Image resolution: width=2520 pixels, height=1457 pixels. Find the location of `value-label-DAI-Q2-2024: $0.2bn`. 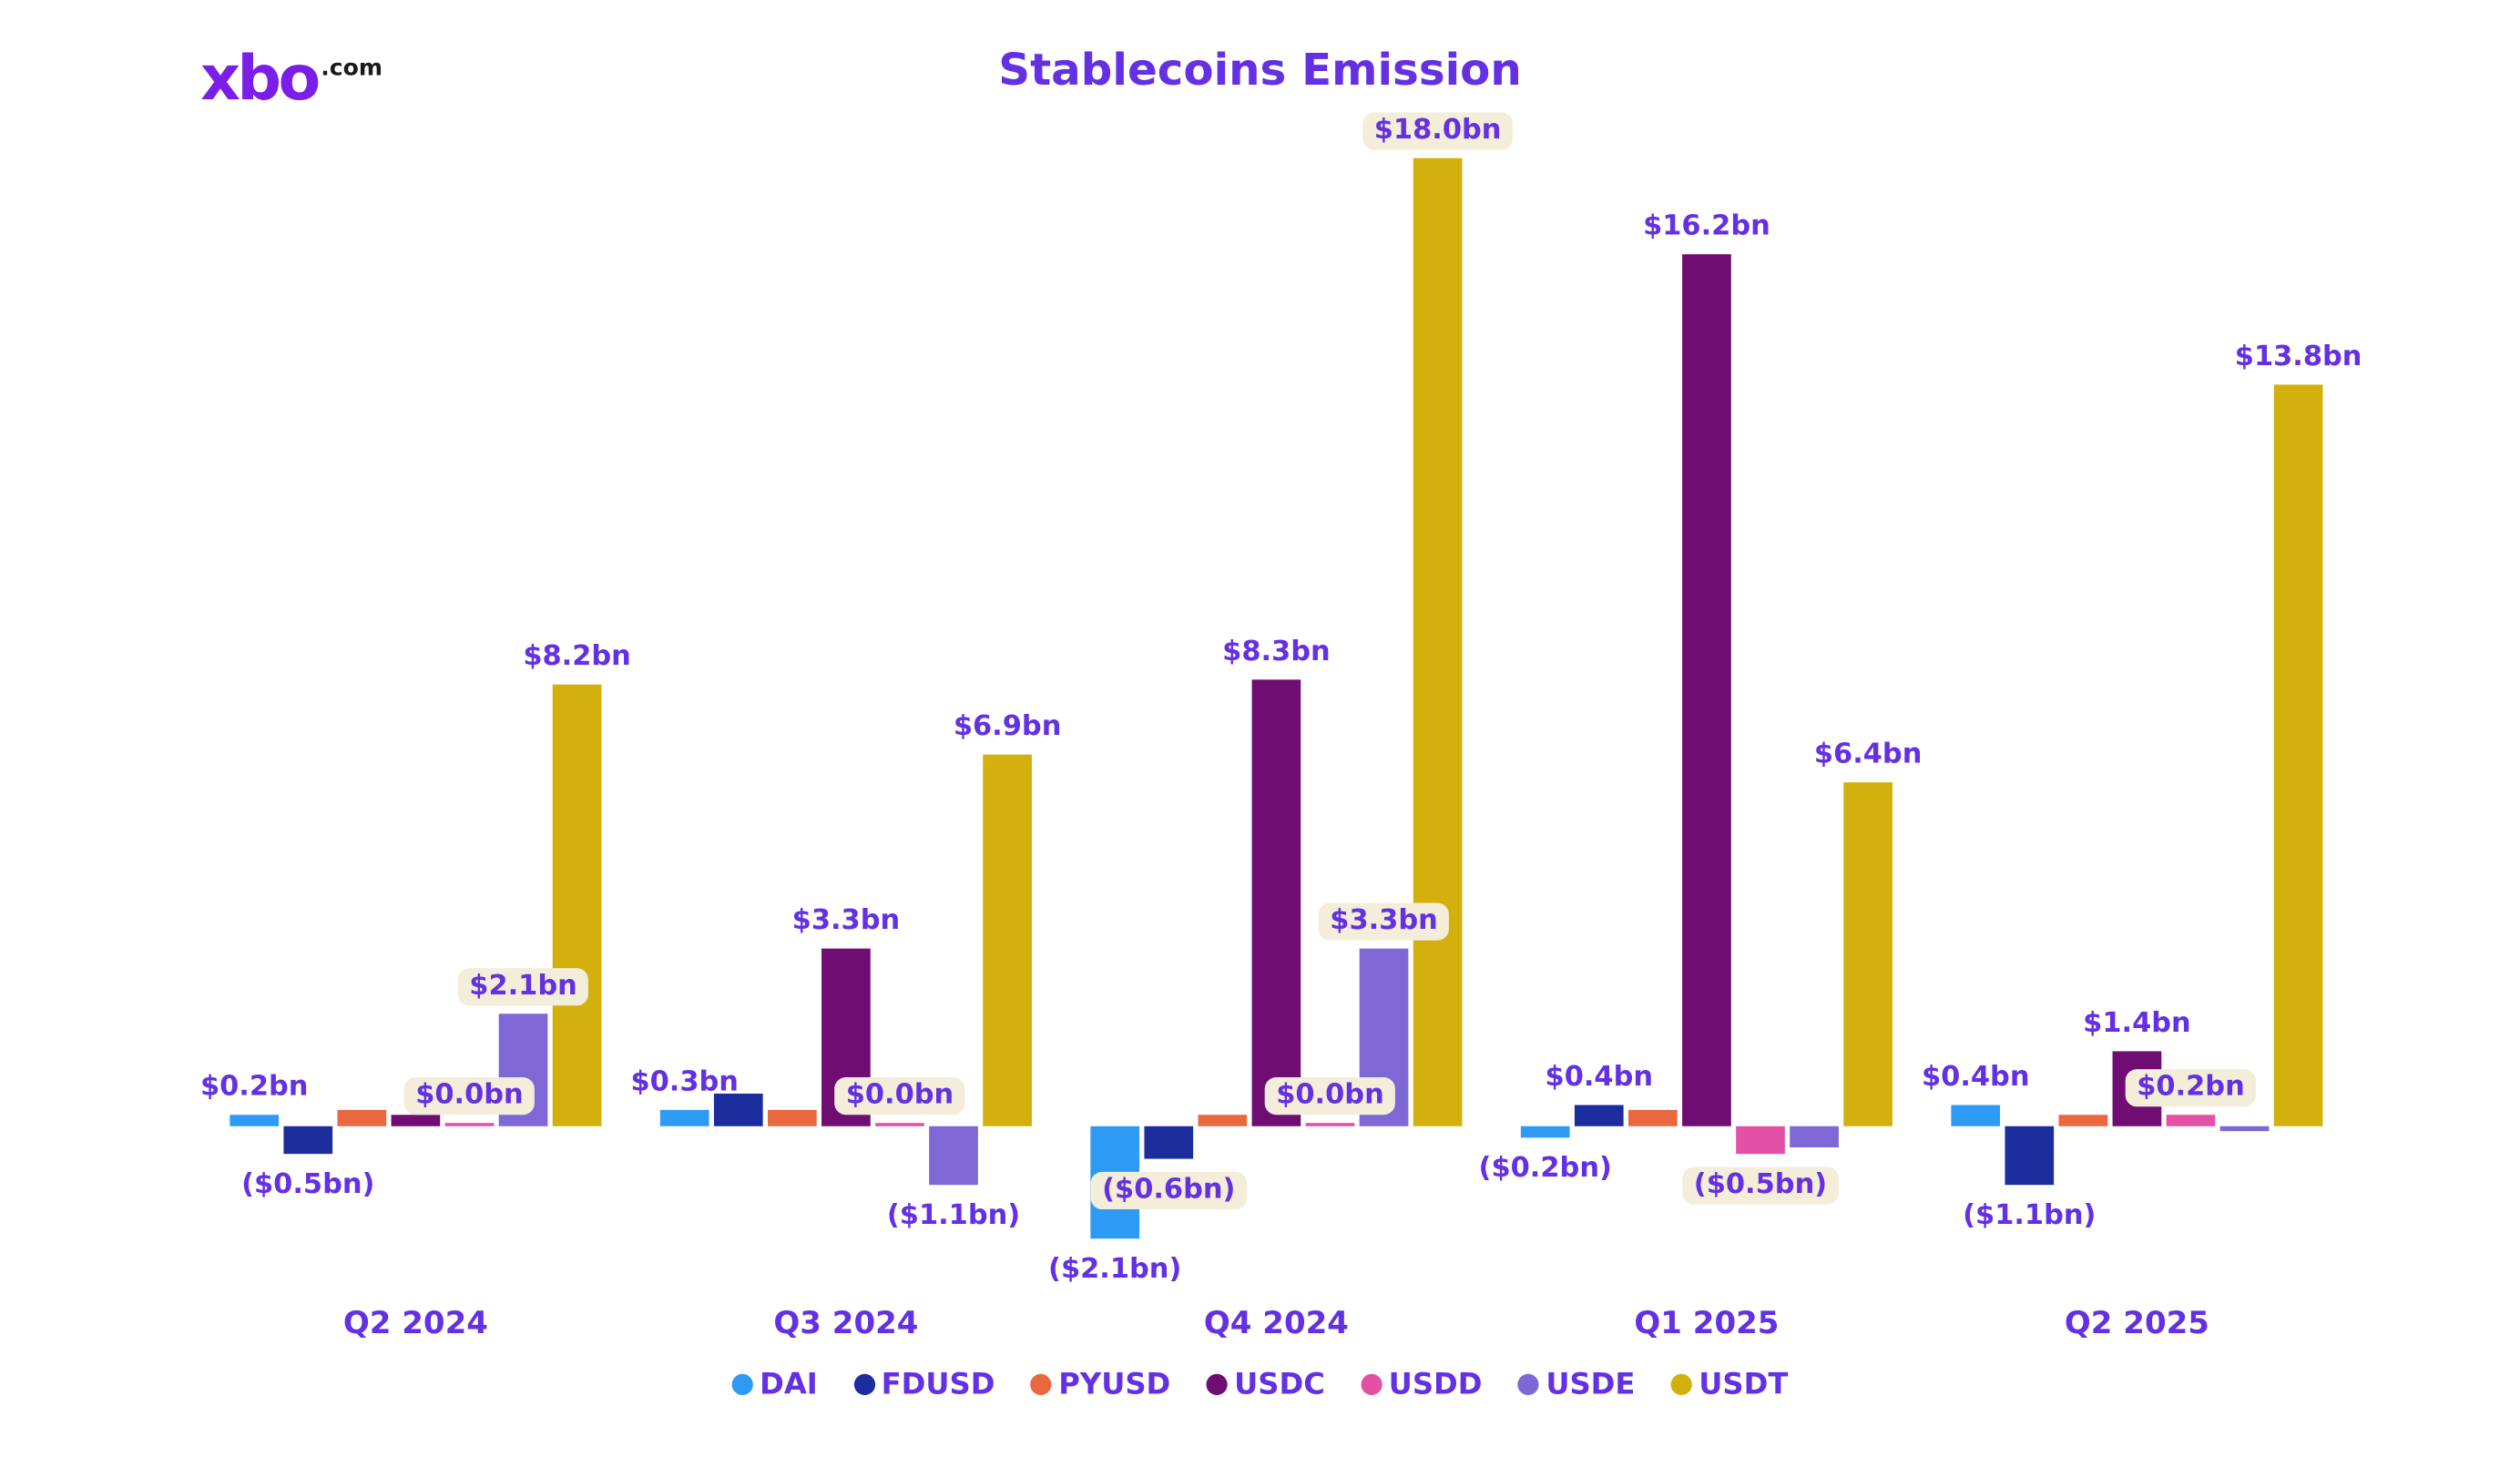

value-label-DAI-Q2-2024: $0.2bn is located at coordinates (254, 1088).